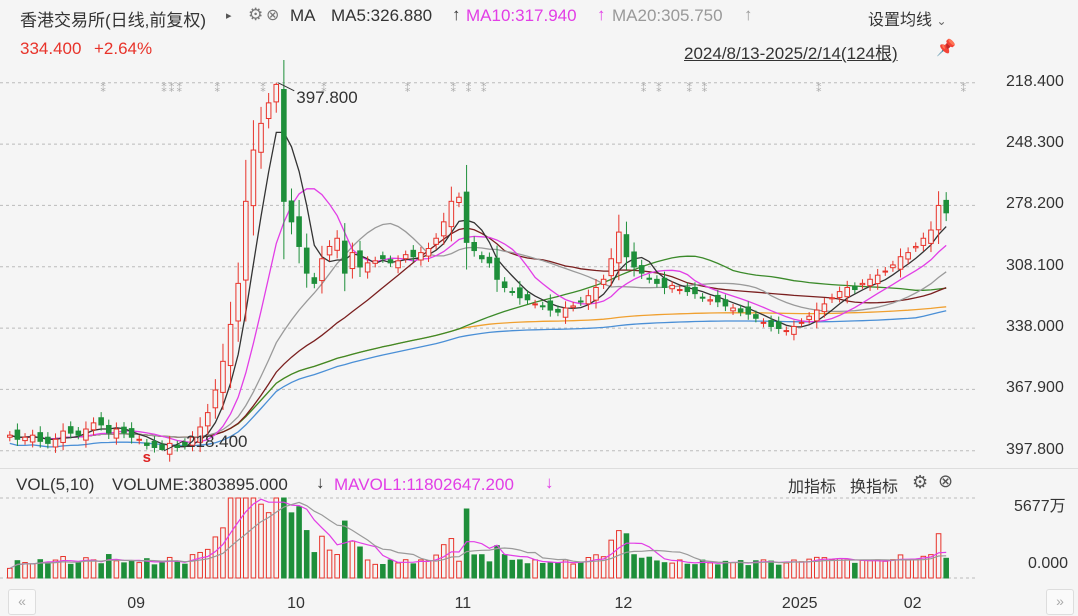  Describe the element at coordinates (229, 16) in the screenshot. I see `play-triangle-icon: ▸` at that location.